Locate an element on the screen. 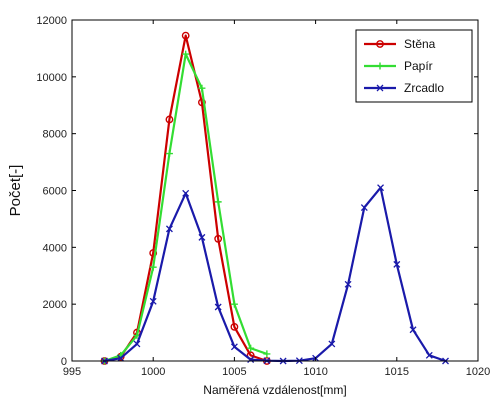  x-tick-label: 1000 is located at coordinates (153, 372).